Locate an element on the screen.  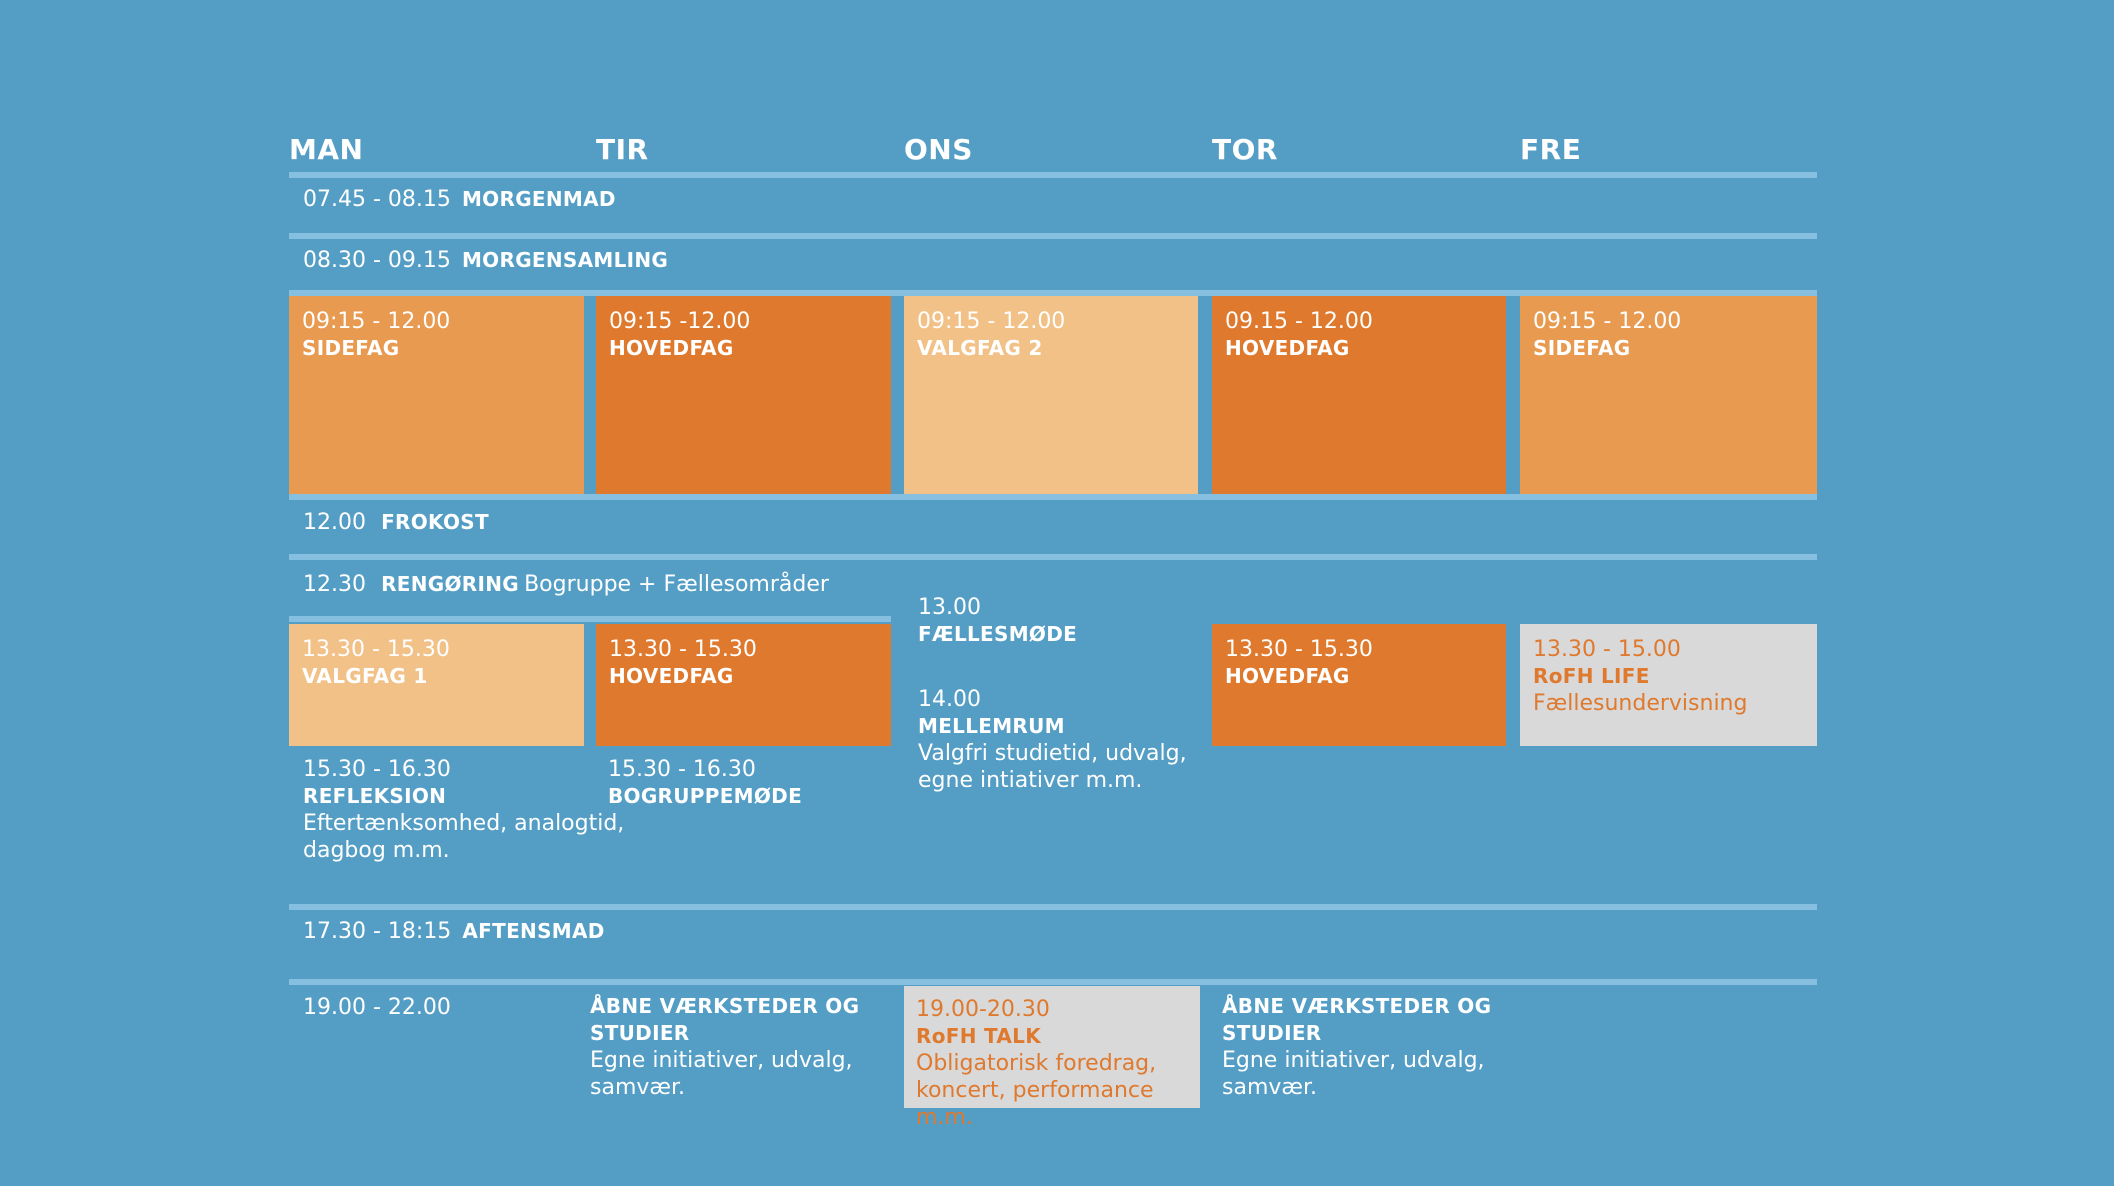
free-detail: Valgfri studietid, udvalg, is located at coordinates (1052, 753).